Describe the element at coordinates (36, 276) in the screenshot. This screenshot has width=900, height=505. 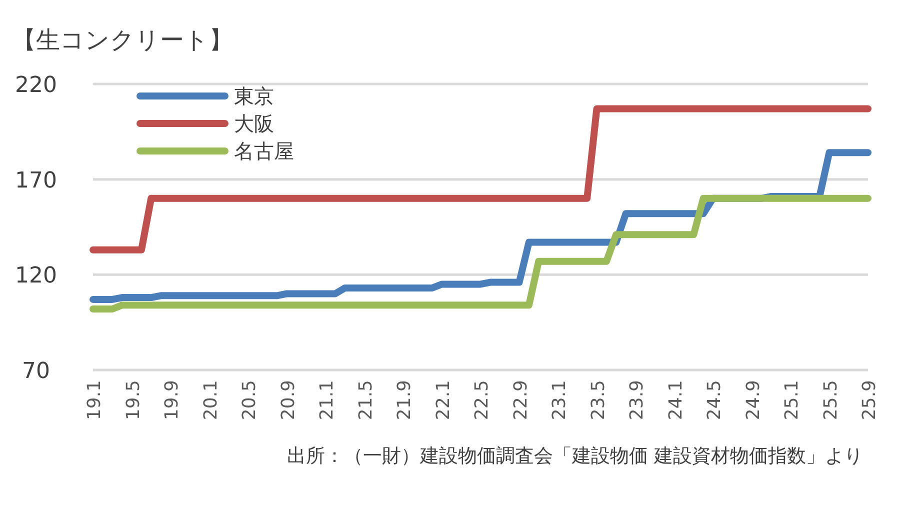
I see `y-tick-label: 120` at that location.